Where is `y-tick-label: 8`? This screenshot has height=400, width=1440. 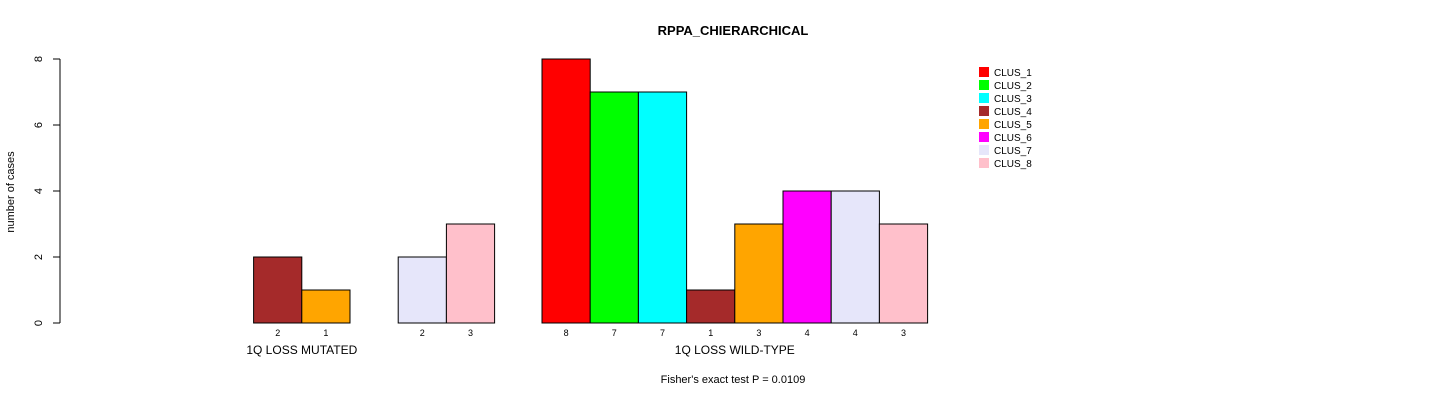
y-tick-label: 8 is located at coordinates (39, 59).